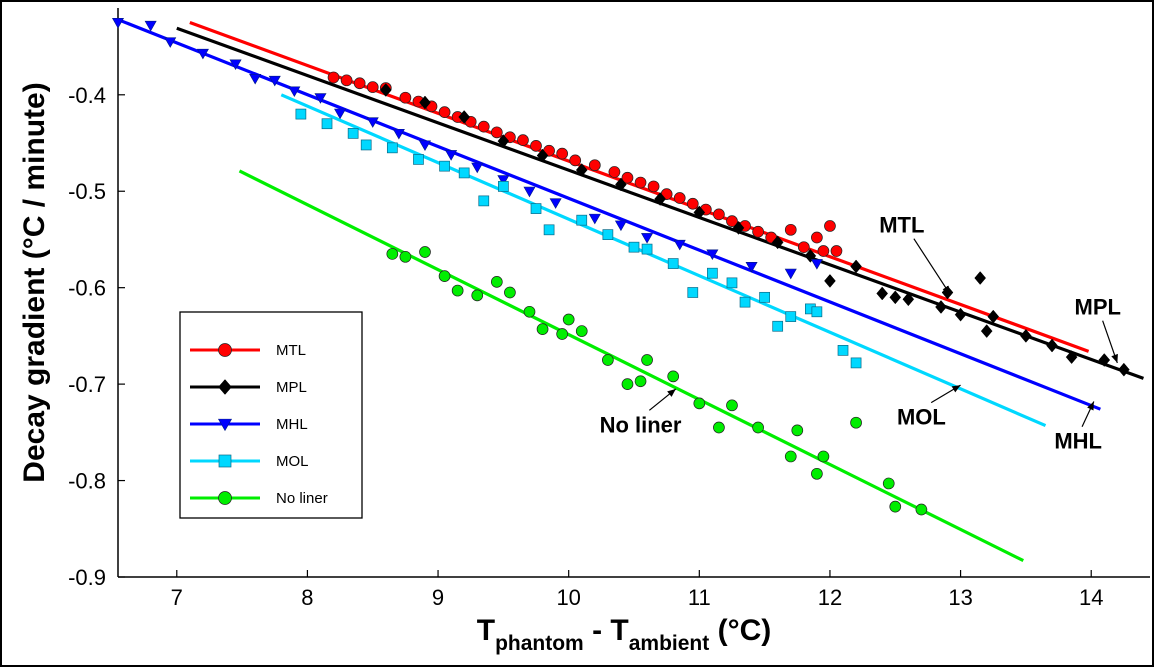 Image resolution: width=1154 pixels, height=667 pixels. What do you see at coordinates (932, 266) in the screenshot?
I see `annotation-arrow` at bounding box center [932, 266].